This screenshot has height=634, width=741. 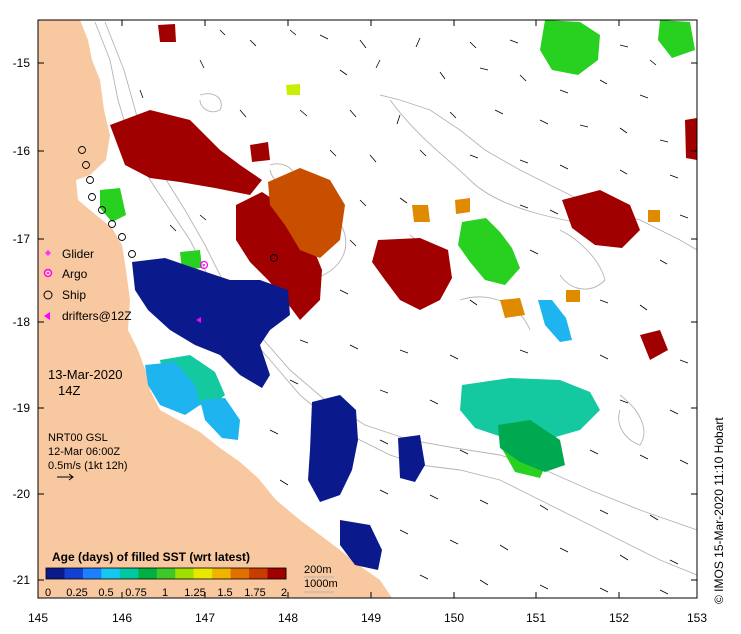 I want to click on current-scale-label: 0.5m/s (1kt 12h), so click(x=87, y=466).